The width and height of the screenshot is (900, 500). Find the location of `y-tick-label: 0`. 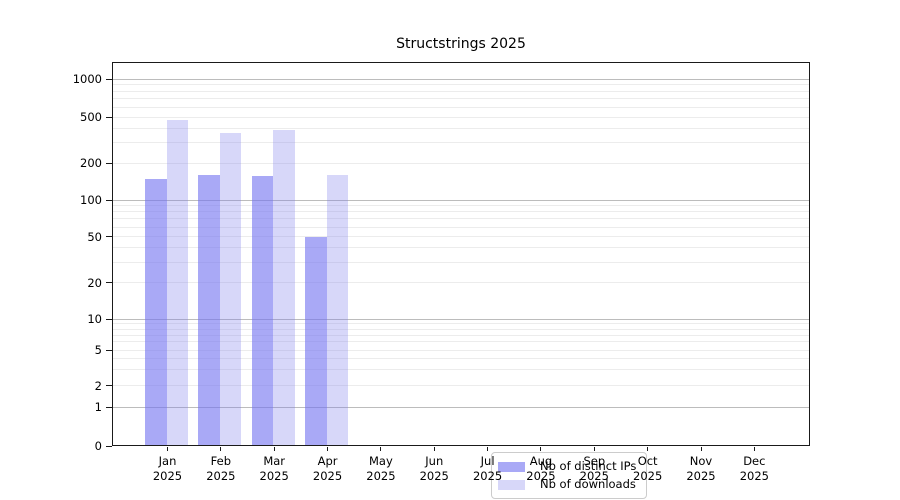

y-tick-label: 0 is located at coordinates (98, 446).